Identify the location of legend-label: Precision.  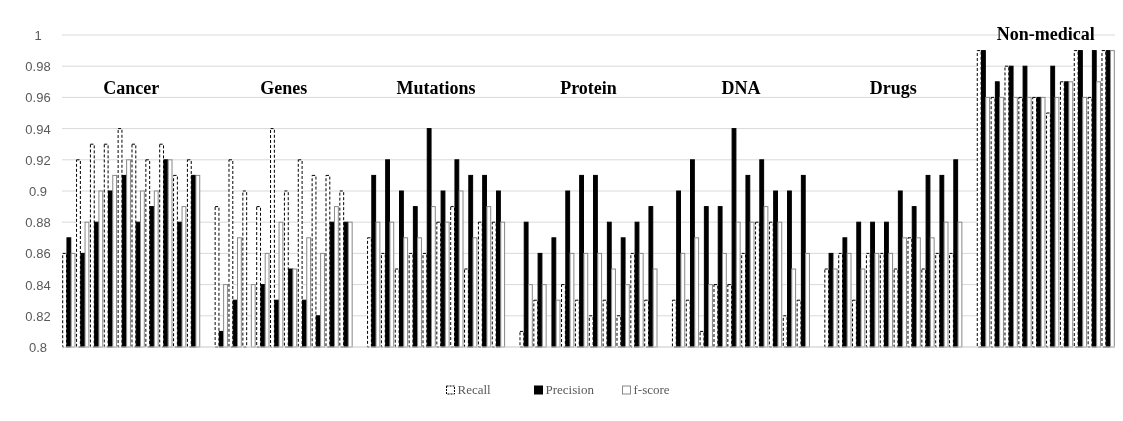
(570, 389).